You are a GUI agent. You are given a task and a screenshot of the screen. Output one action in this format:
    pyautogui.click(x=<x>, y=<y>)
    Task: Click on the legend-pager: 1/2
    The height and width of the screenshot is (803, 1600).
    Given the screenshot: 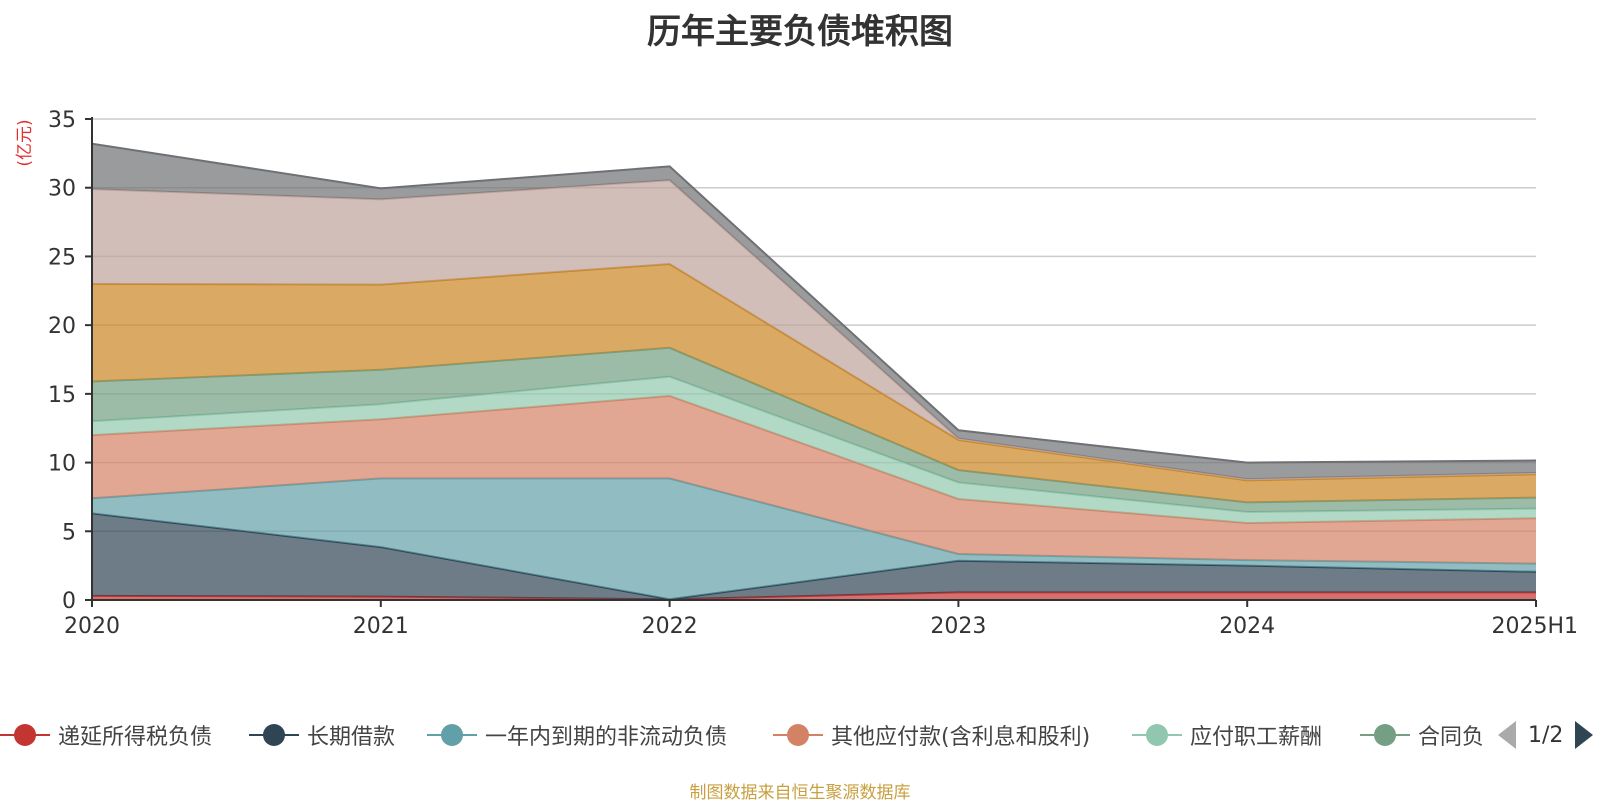 What is the action you would take?
    pyautogui.click(x=1546, y=735)
    